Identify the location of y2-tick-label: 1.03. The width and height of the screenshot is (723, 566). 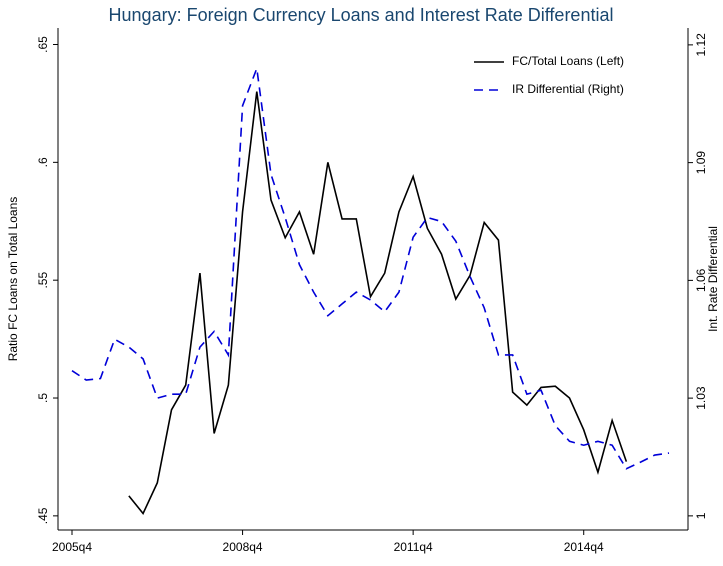
(701, 398).